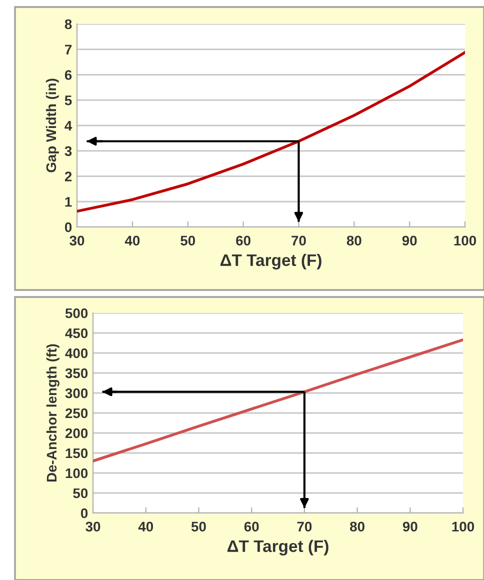 This screenshot has height=580, width=484. I want to click on y-tick-label: 300, so click(76, 393).